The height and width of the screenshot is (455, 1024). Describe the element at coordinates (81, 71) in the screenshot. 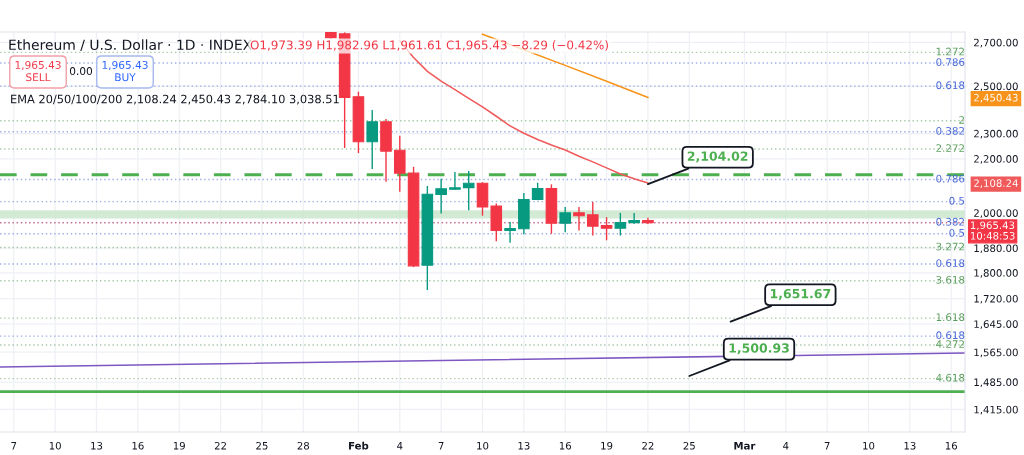

I see `annotation: 0.00` at that location.